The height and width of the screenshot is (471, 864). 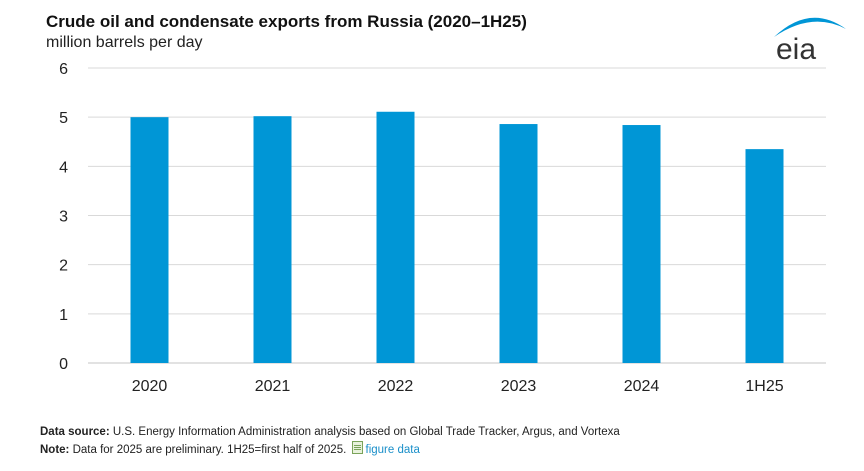 What do you see at coordinates (796, 49) in the screenshot?
I see `logo-text: eia` at bounding box center [796, 49].